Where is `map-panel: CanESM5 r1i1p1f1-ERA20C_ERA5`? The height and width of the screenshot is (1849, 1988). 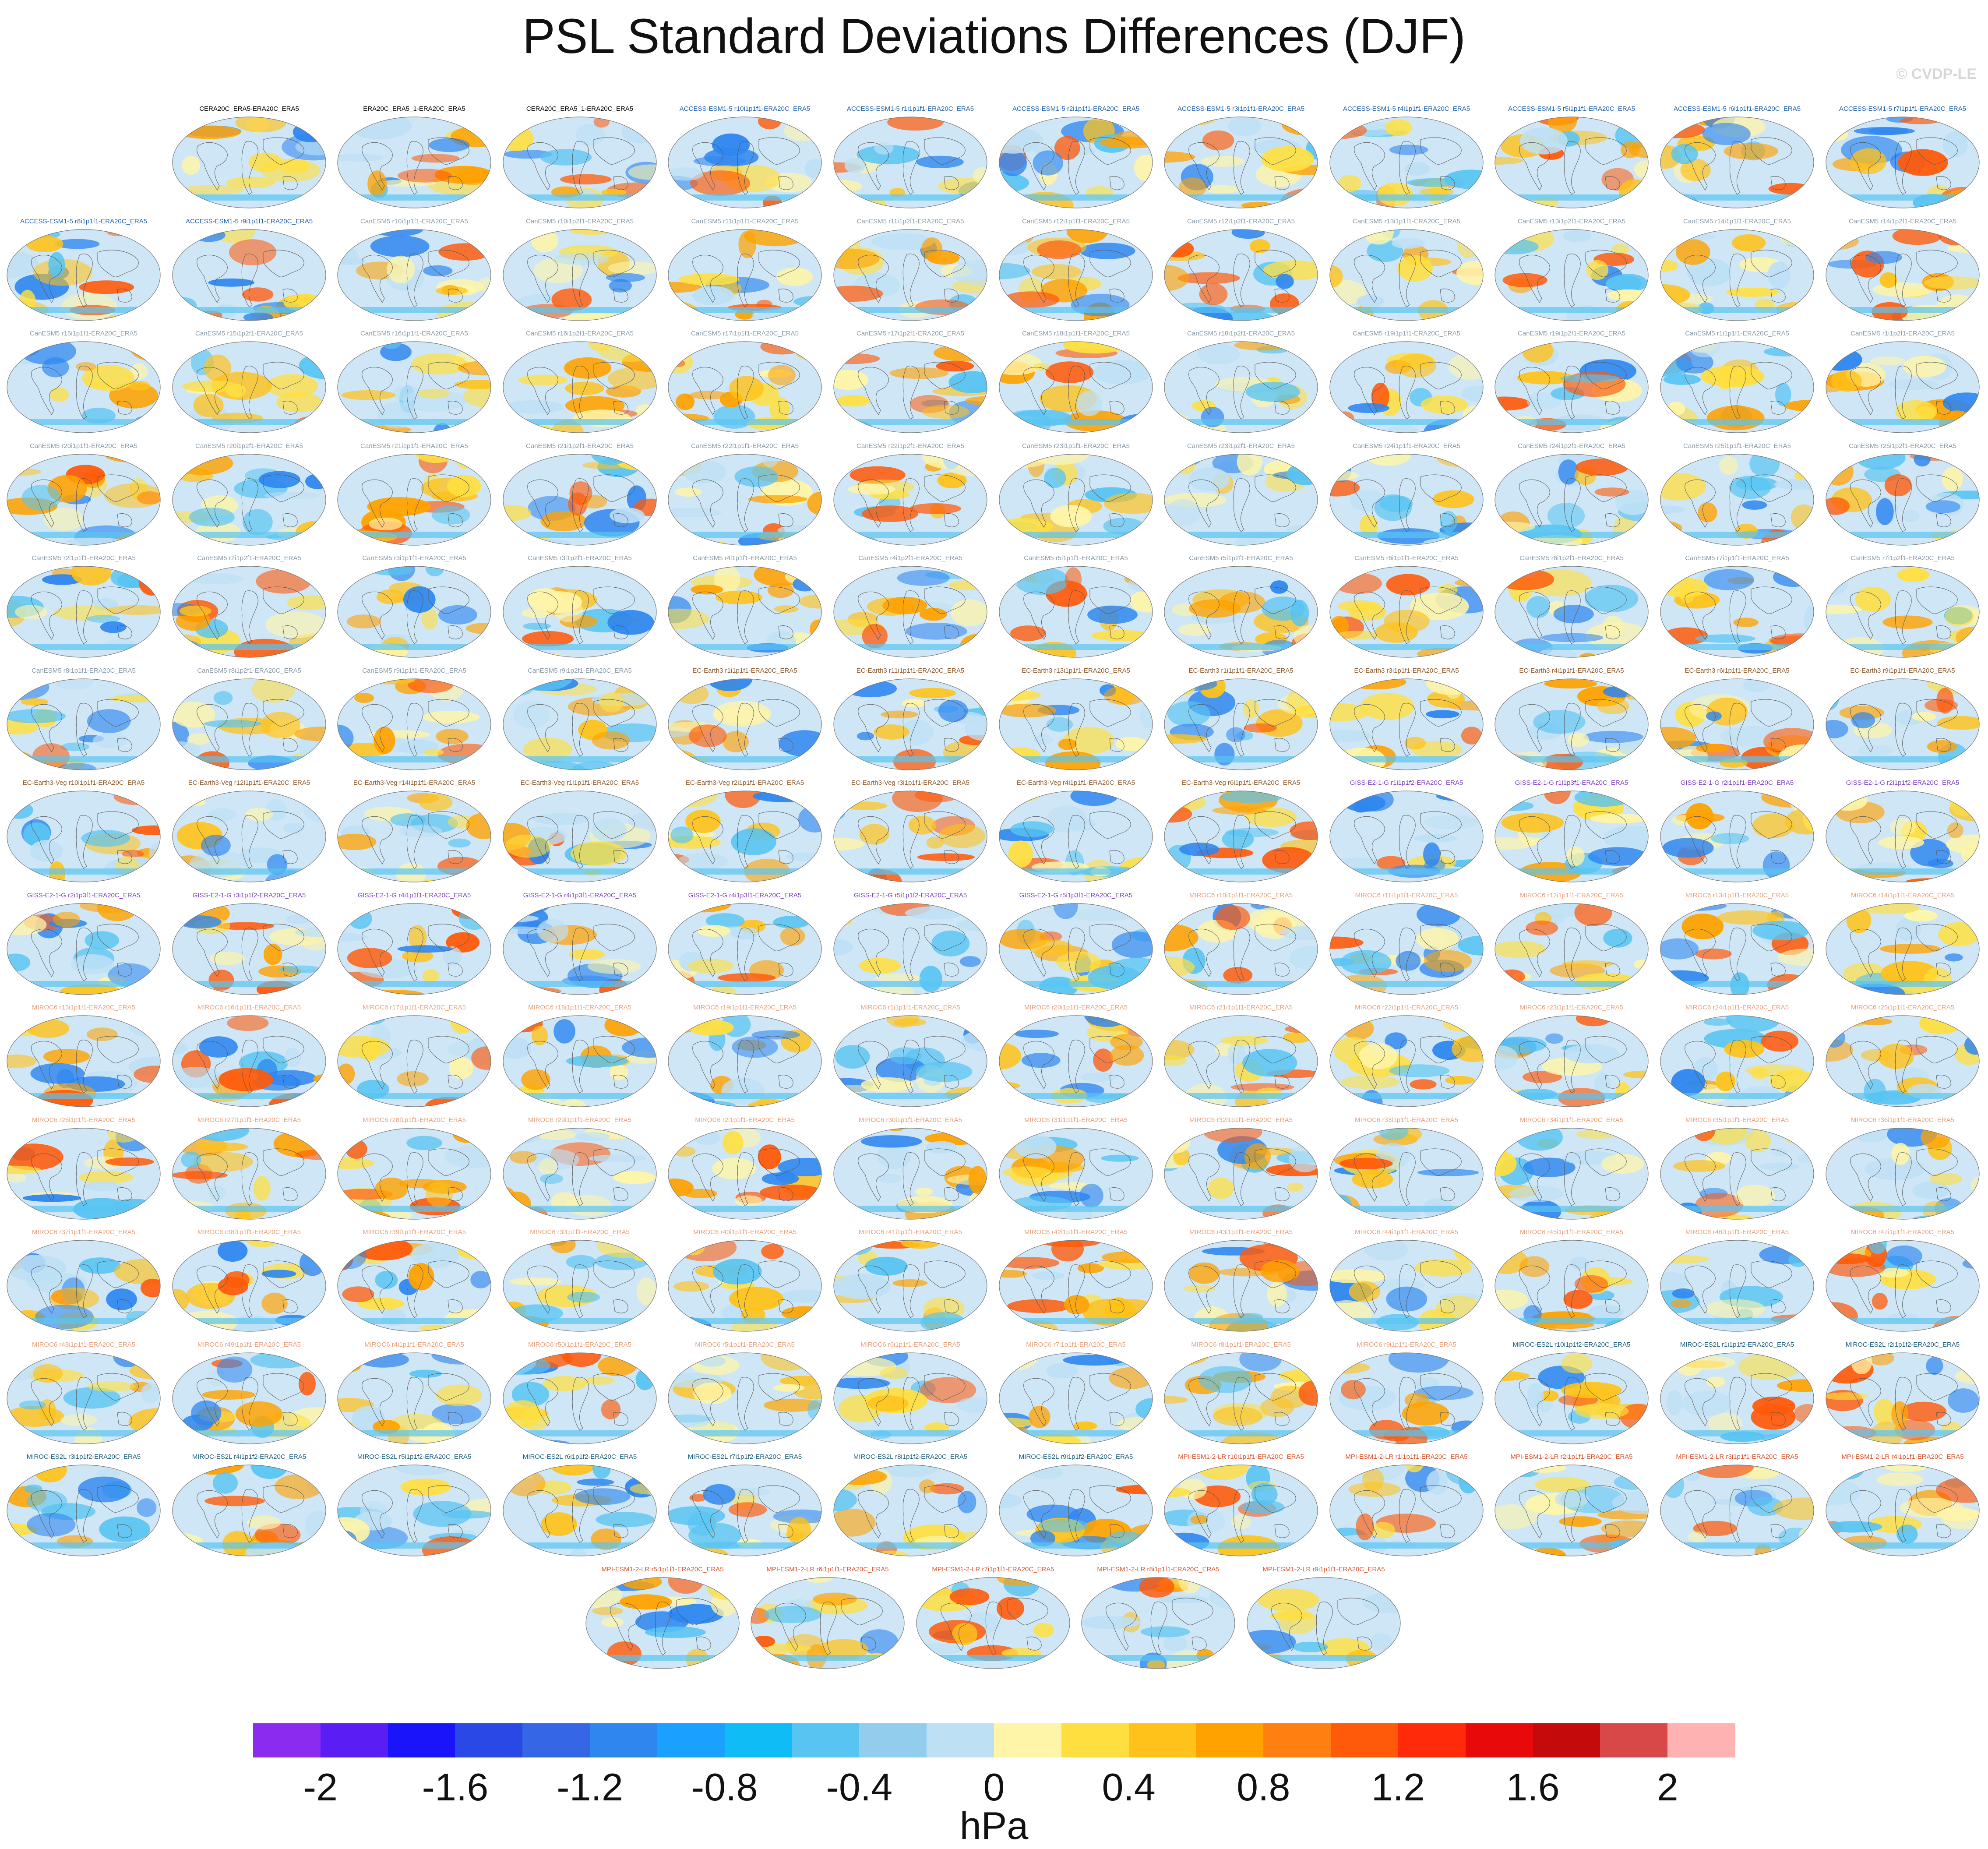 map-panel: CanESM5 r1i1p1f1-ERA20C_ERA5 is located at coordinates (1738, 383).